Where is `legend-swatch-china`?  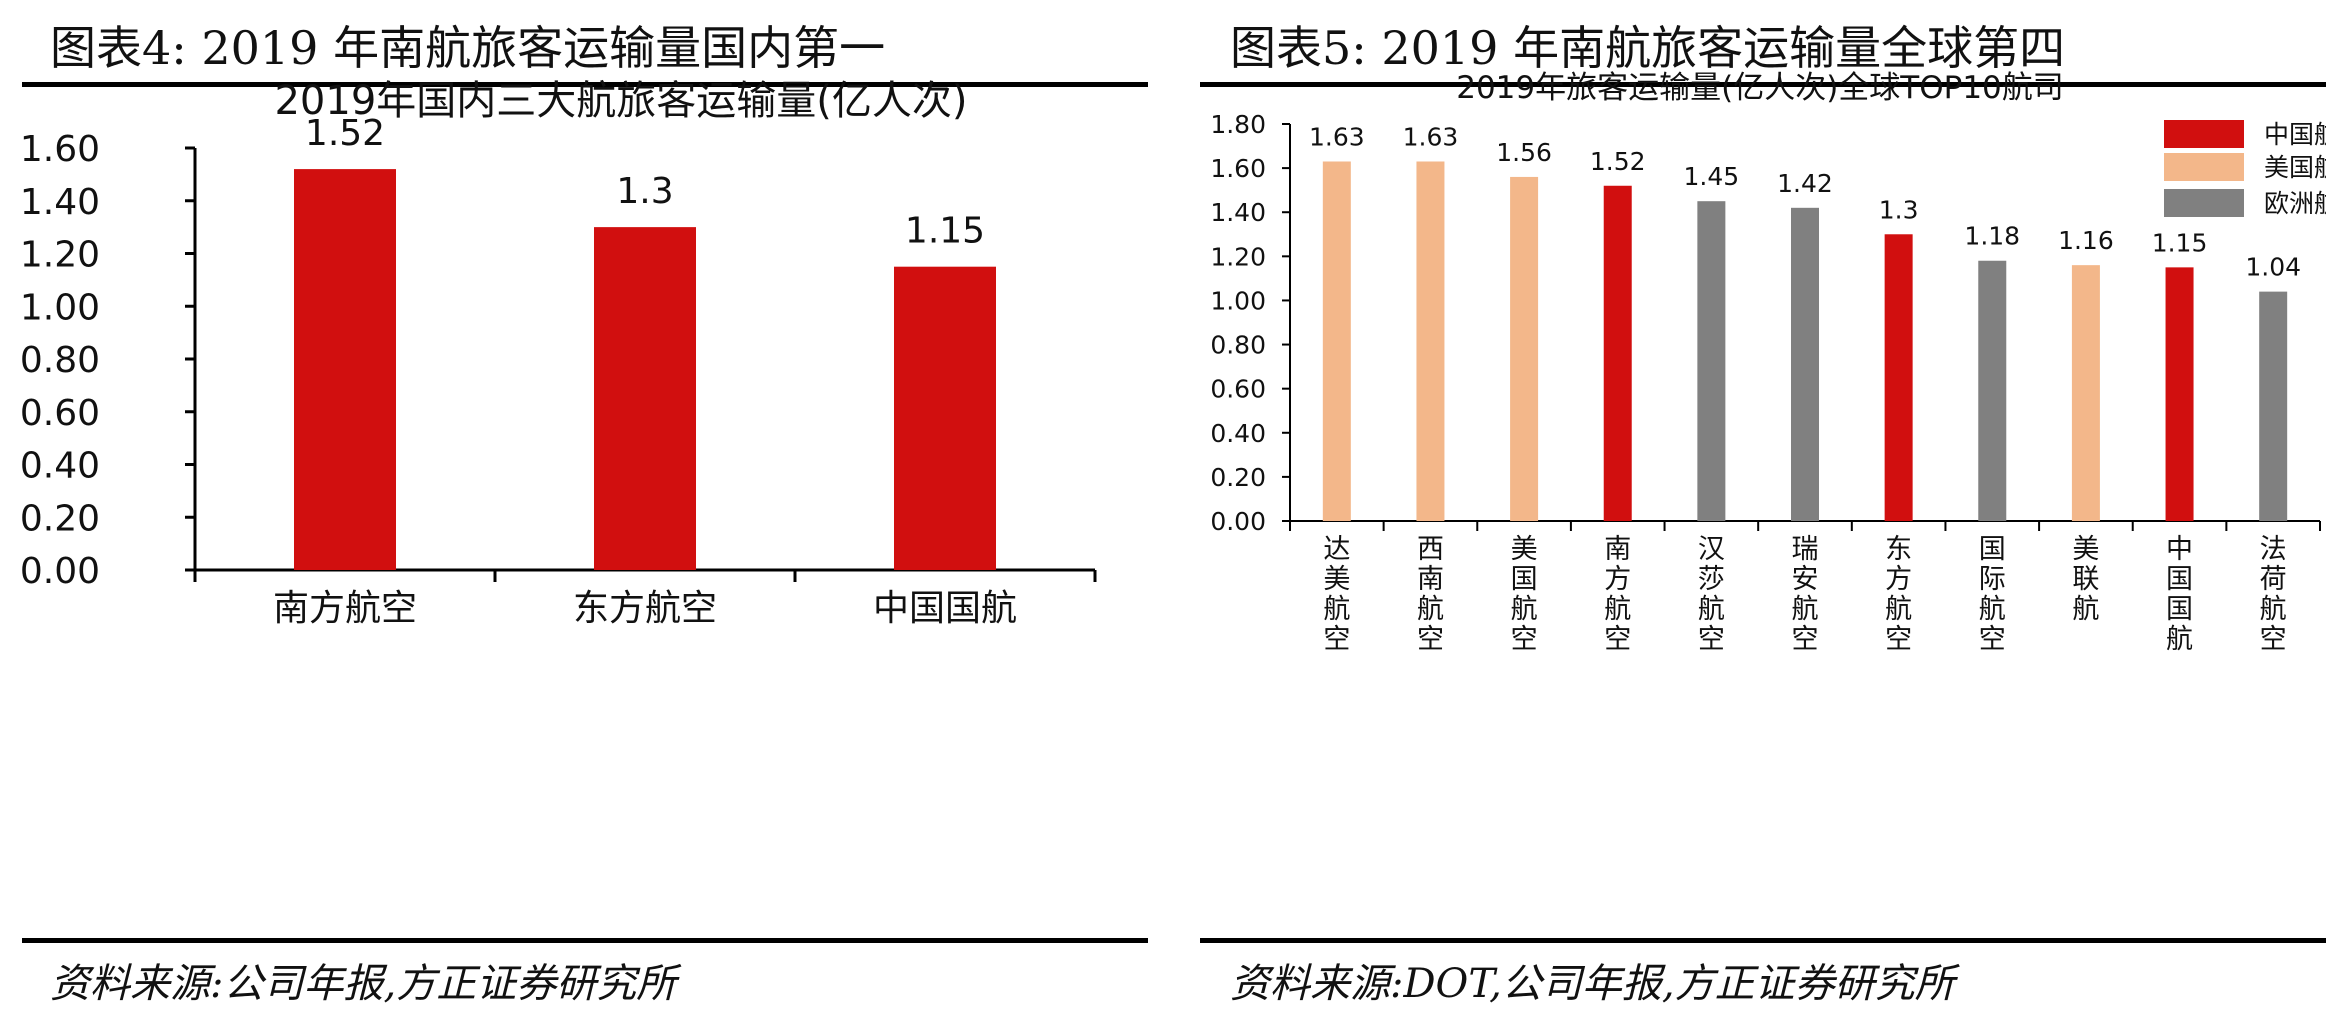 legend-swatch-china is located at coordinates (2204, 134).